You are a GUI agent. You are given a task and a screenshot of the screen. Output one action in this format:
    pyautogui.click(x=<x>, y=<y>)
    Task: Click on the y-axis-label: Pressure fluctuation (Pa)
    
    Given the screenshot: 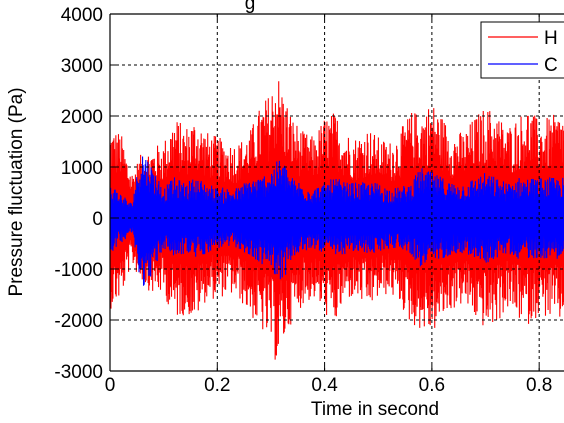 What is the action you would take?
    pyautogui.click(x=16, y=191)
    